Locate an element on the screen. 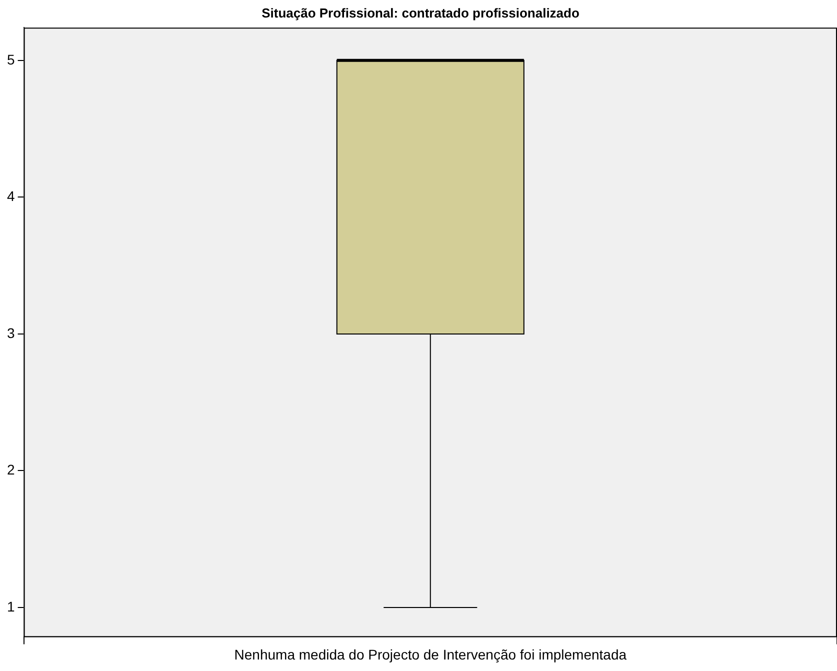 This screenshot has width=837, height=671. y-tick-label: 3 is located at coordinates (10, 332).